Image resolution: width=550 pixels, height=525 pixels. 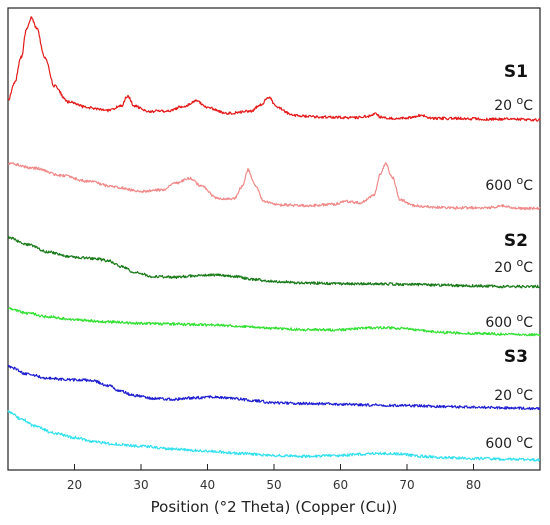 I want to click on sample-label-s1: S1, so click(x=516, y=72).